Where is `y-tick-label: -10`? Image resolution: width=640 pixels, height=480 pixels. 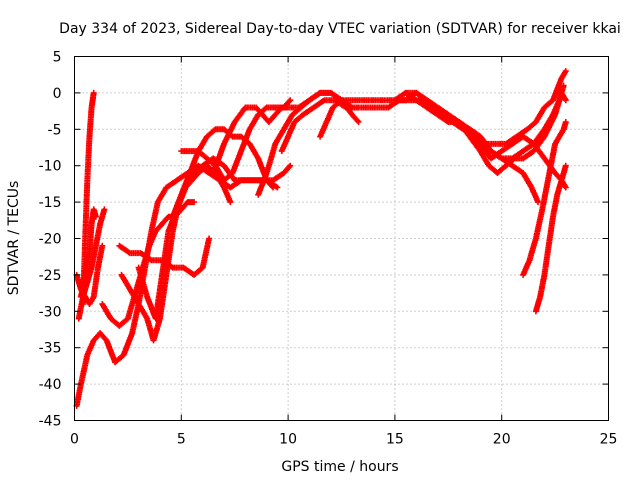
y-tick-label: -10 is located at coordinates (50, 167).